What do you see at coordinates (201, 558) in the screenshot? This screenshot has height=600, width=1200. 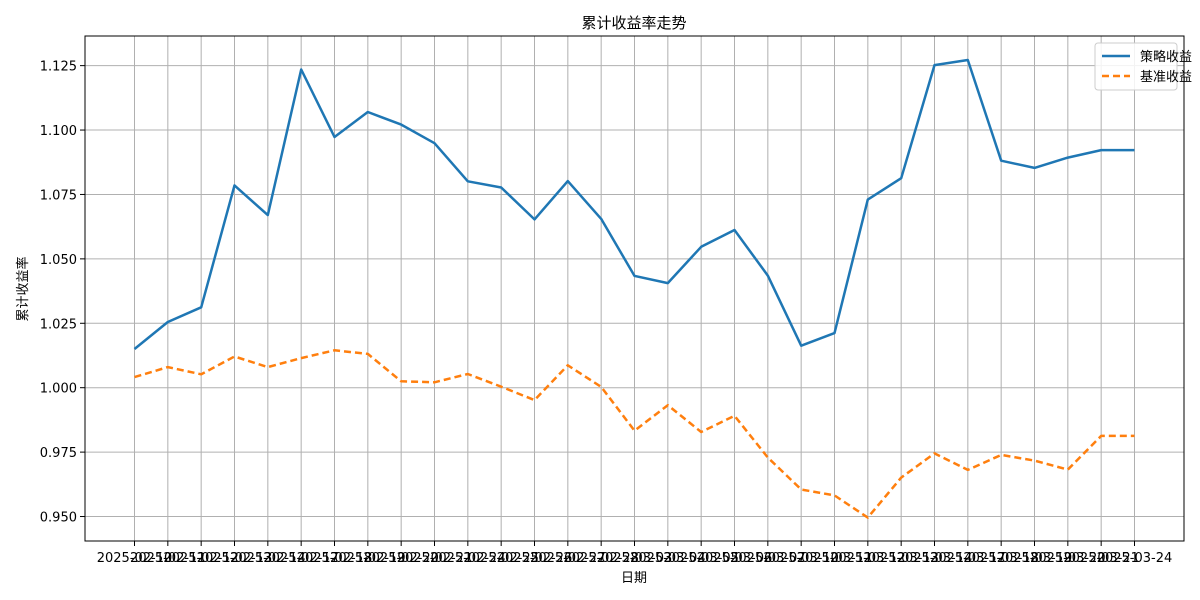 I see `x-tick-label: 2025-02-12` at bounding box center [201, 558].